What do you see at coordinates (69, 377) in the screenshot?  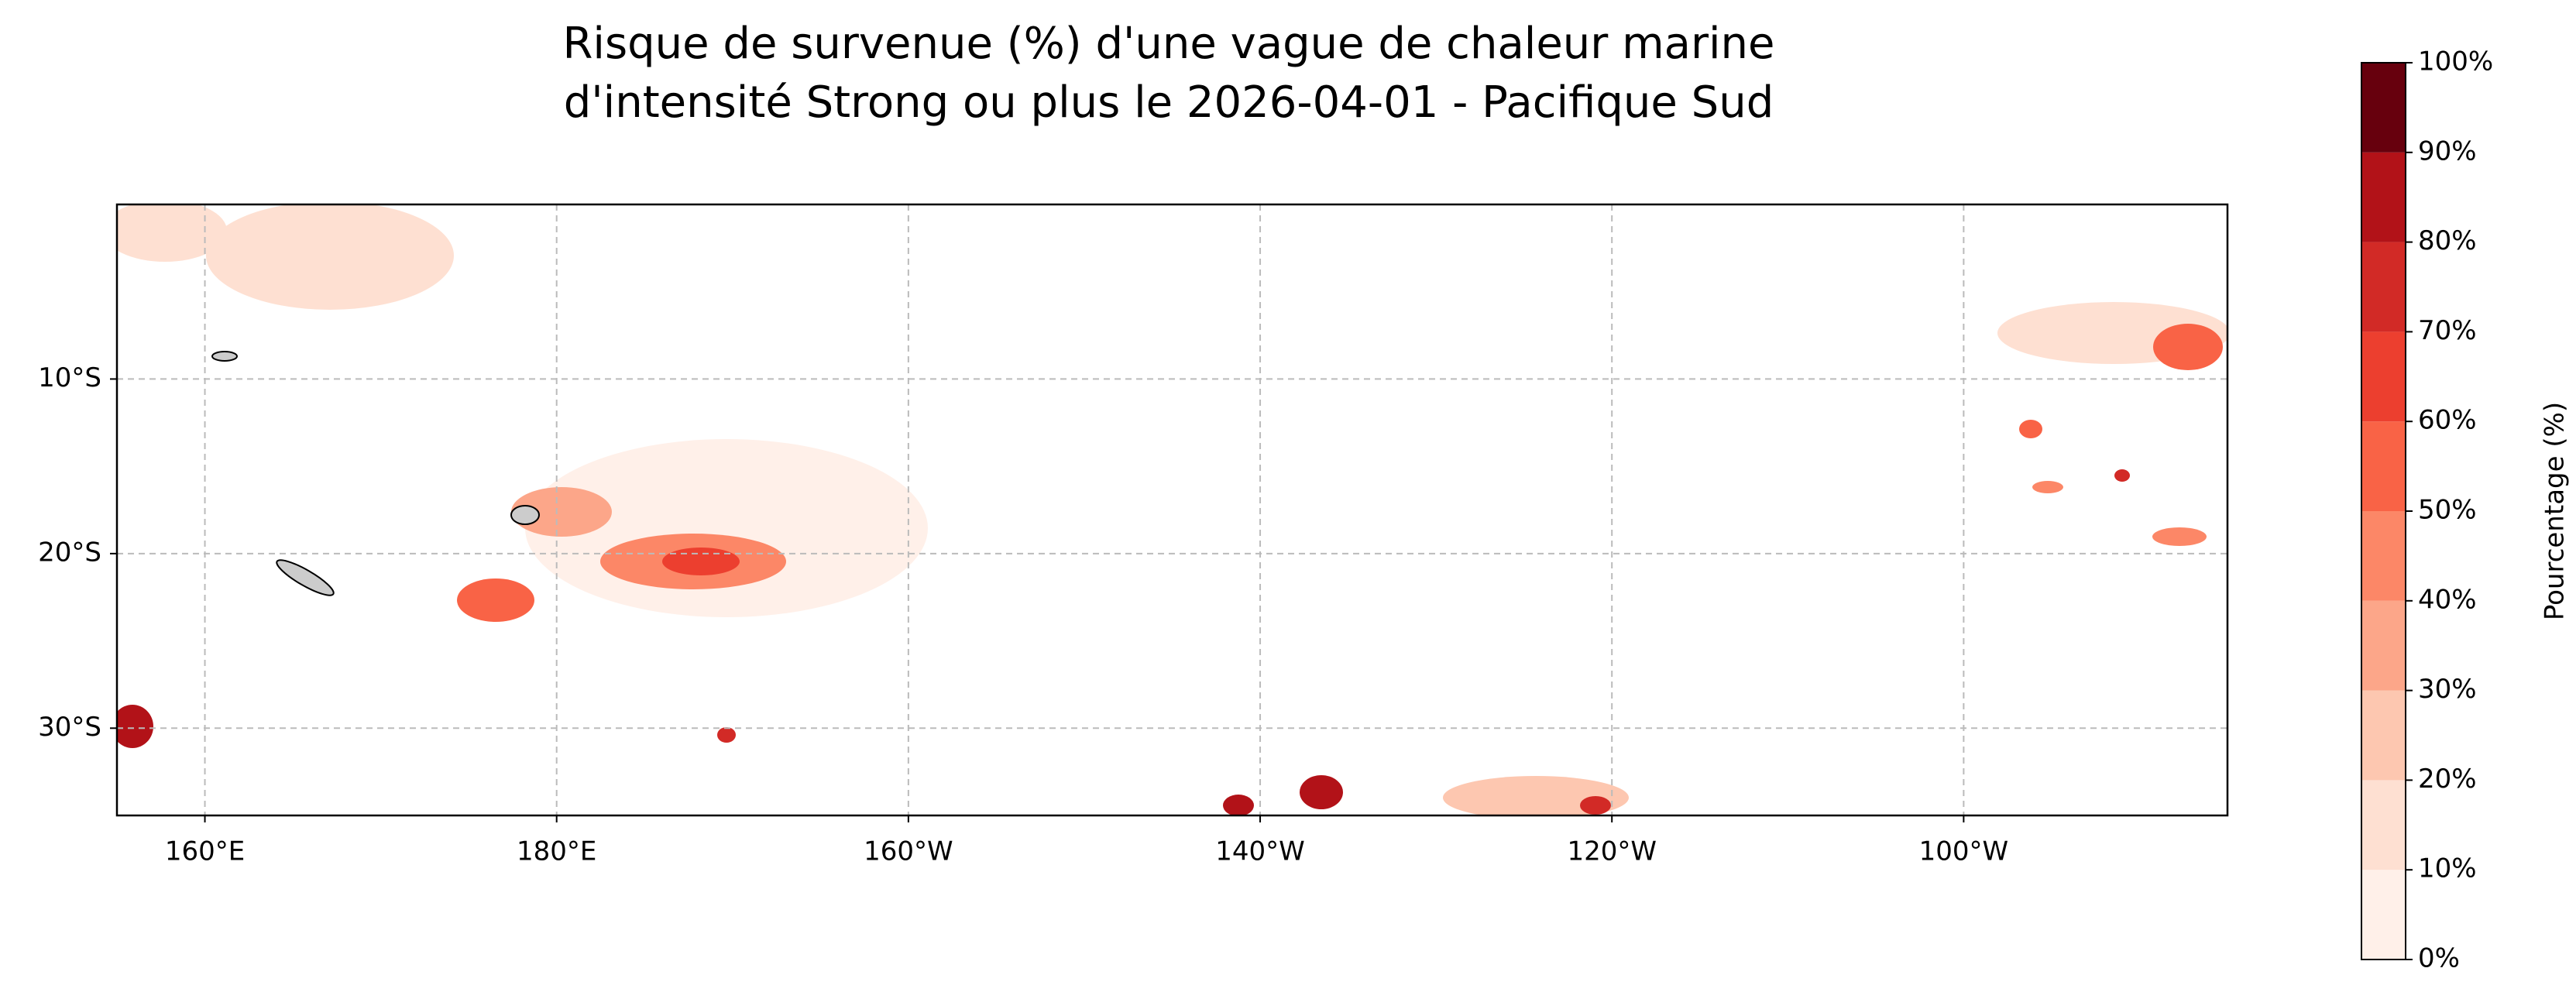 I see `y-tick-label: 10°S` at bounding box center [69, 377].